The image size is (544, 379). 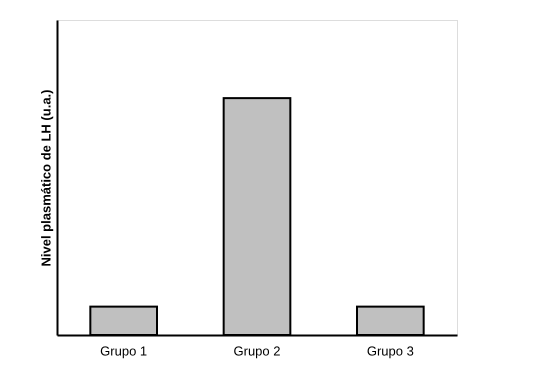 What do you see at coordinates (124, 351) in the screenshot?
I see `x-tick-label: Grupo 1` at bounding box center [124, 351].